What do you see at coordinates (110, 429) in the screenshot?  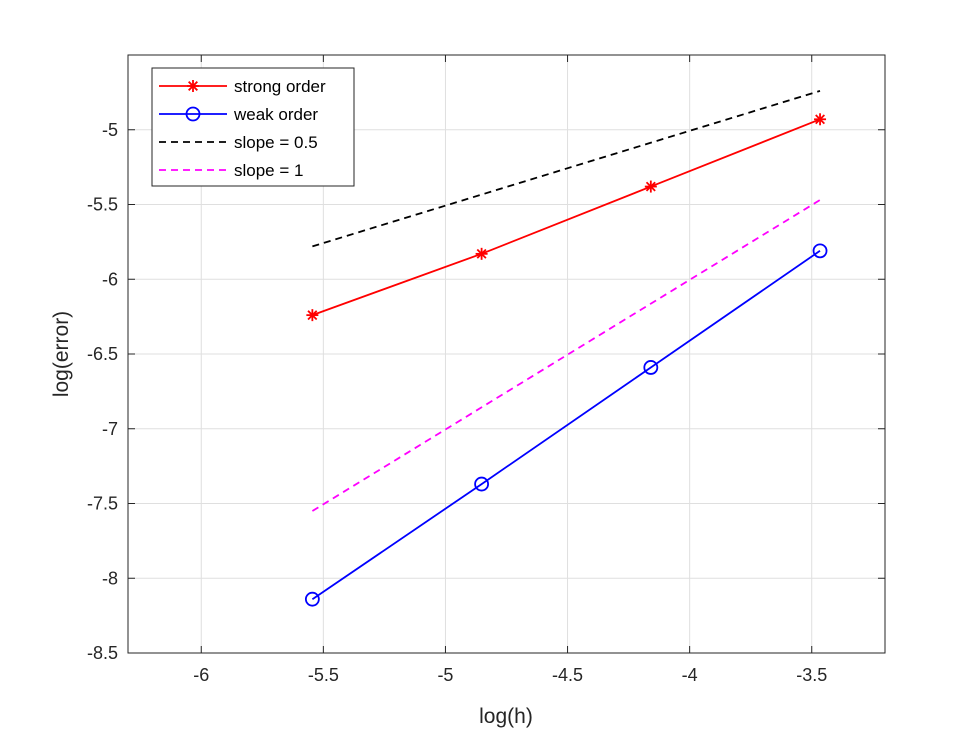 I see `y-tick-label: -7` at bounding box center [110, 429].